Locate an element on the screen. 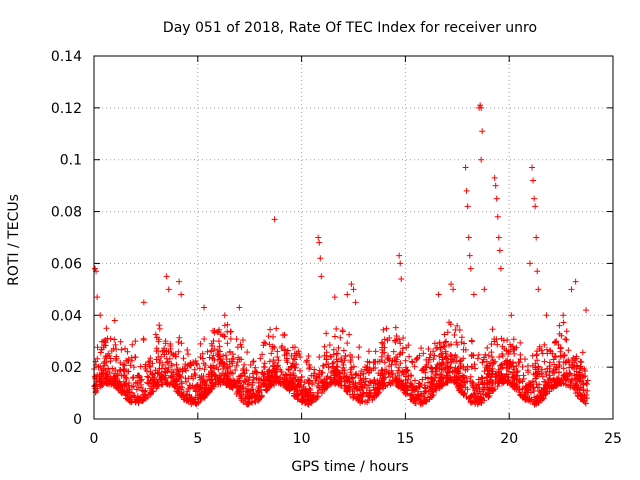 The image size is (640, 480). y-tick-label: 0.02 is located at coordinates (66, 368).